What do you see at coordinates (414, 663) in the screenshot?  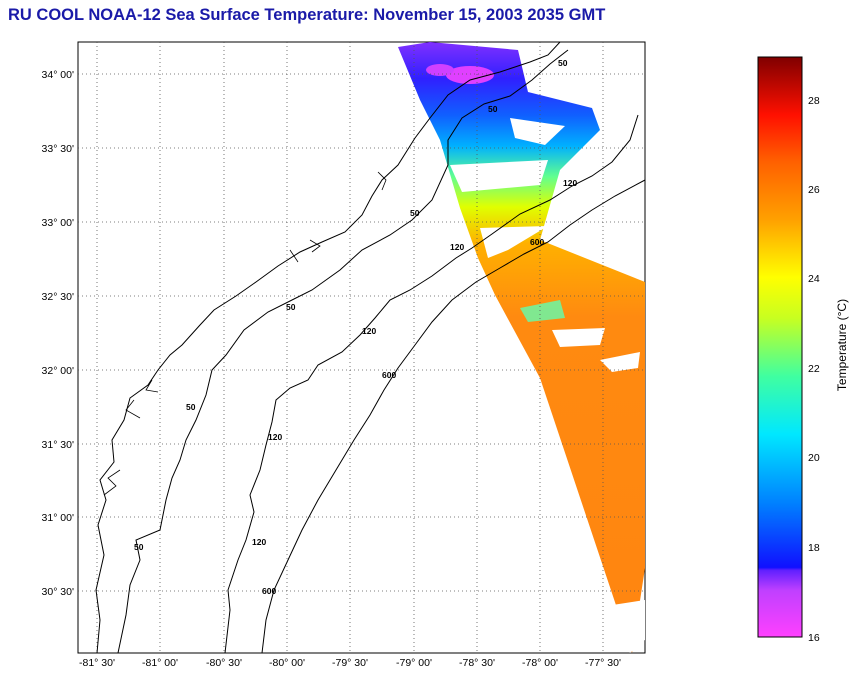 I see `lon-tick-label: -79° 00'` at bounding box center [414, 663].